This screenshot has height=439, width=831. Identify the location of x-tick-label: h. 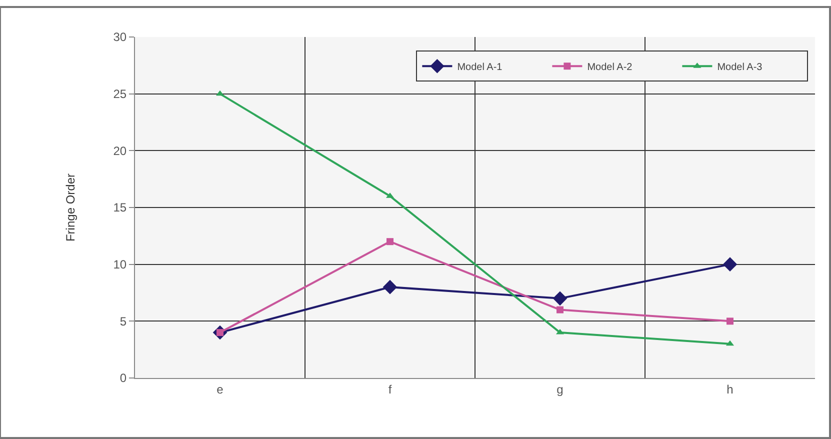
(730, 389).